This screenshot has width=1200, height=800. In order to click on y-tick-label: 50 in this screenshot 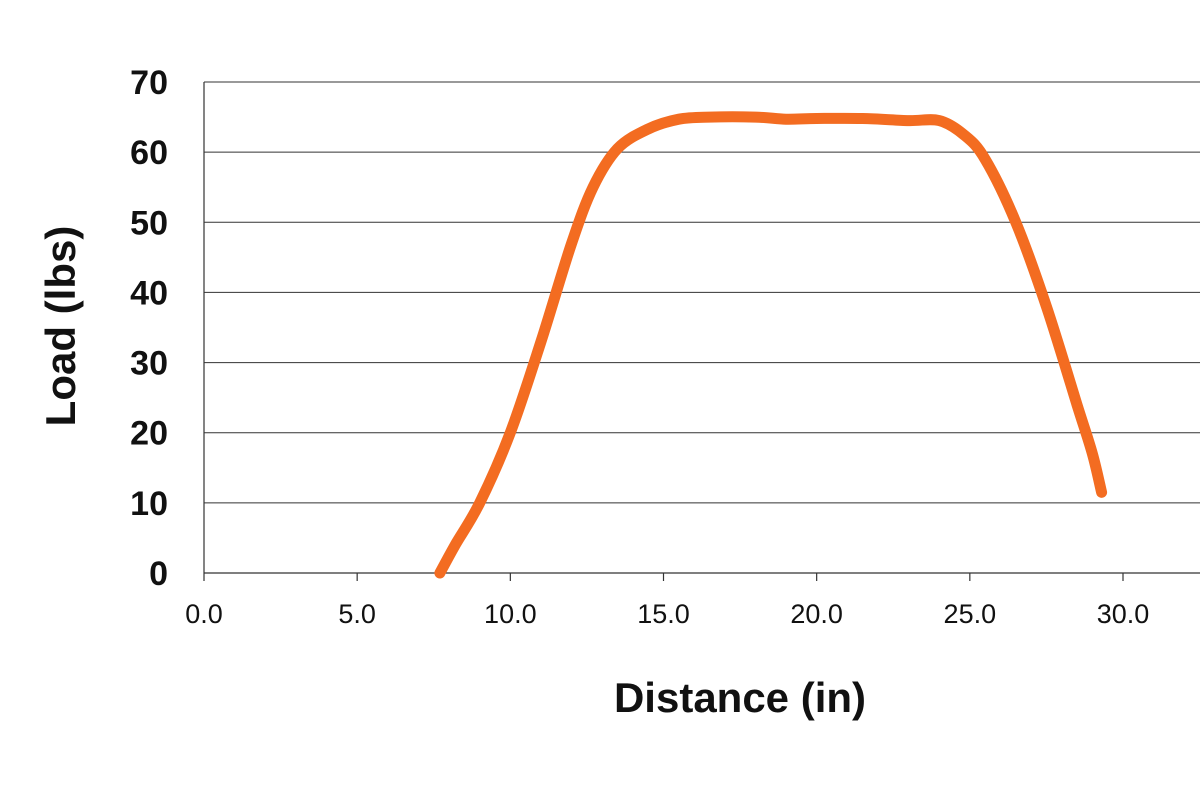, I will do `click(149, 223)`.